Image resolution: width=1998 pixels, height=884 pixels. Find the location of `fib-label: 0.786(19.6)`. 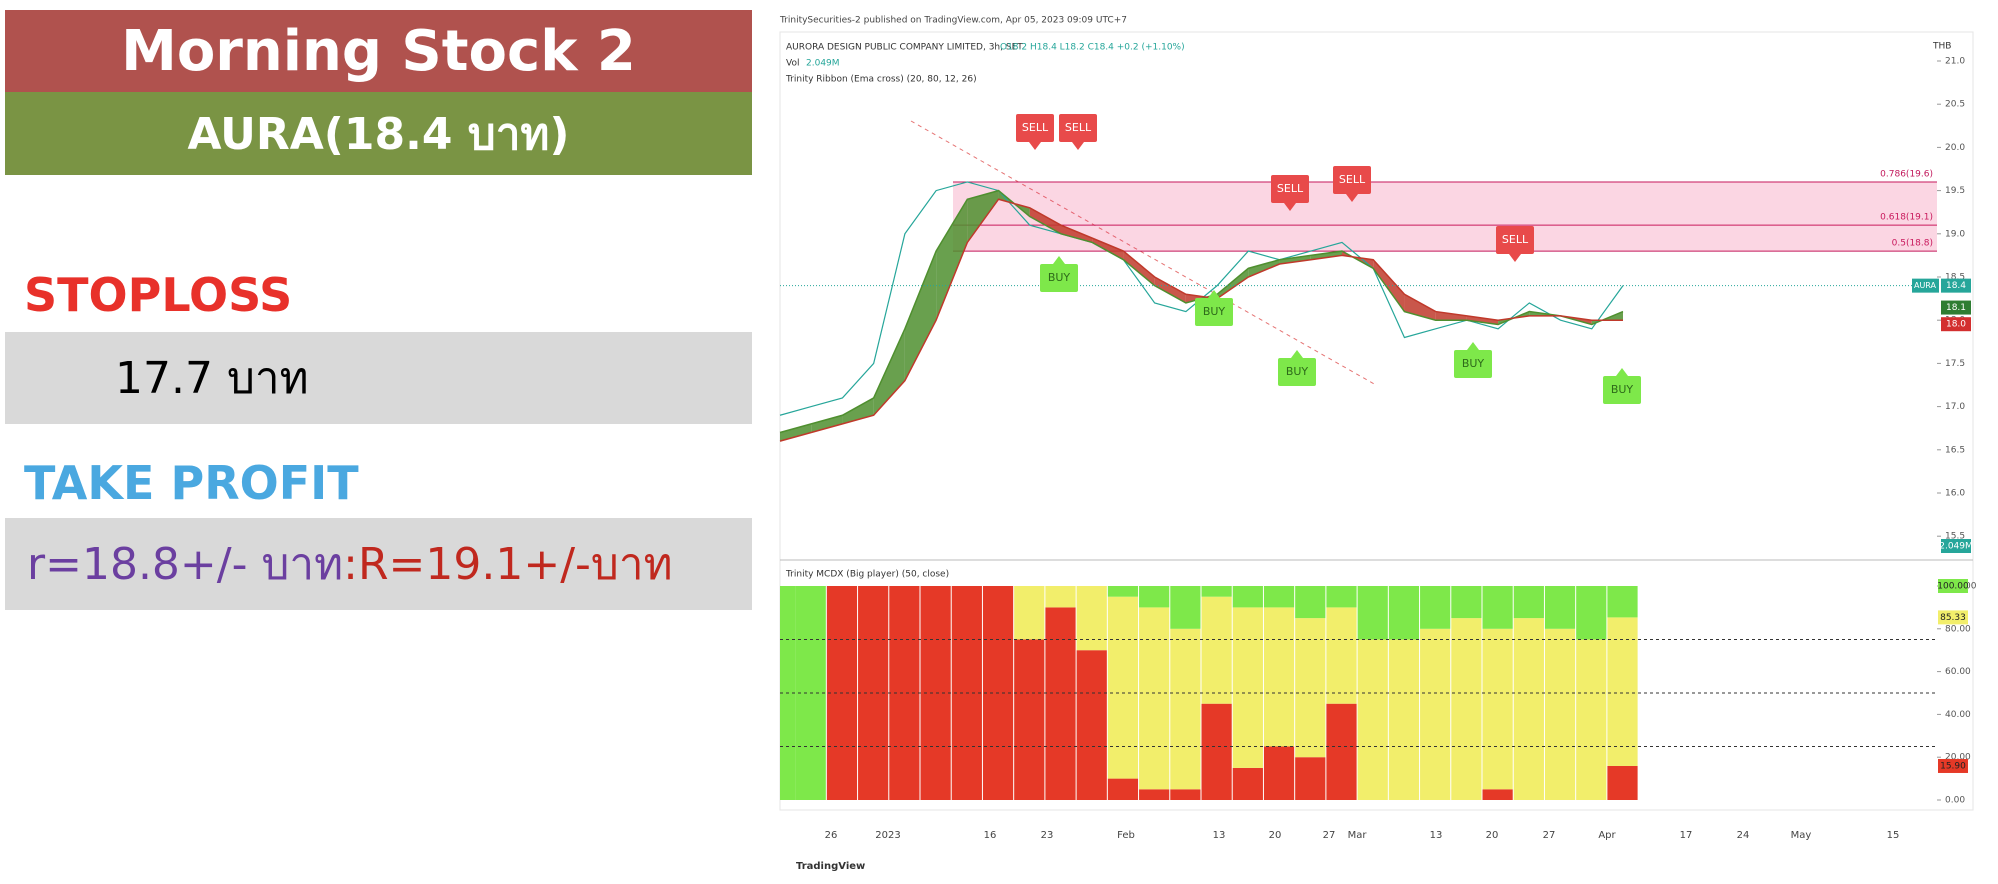

fib-label: 0.786(19.6) is located at coordinates (1906, 174).